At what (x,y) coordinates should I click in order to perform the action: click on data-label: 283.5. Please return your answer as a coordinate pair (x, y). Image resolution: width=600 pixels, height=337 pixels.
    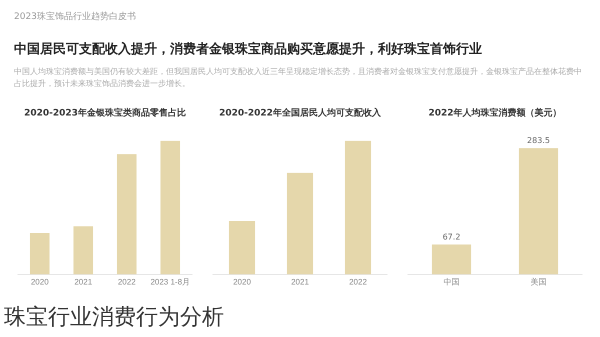
    Looking at the image, I should click on (538, 141).